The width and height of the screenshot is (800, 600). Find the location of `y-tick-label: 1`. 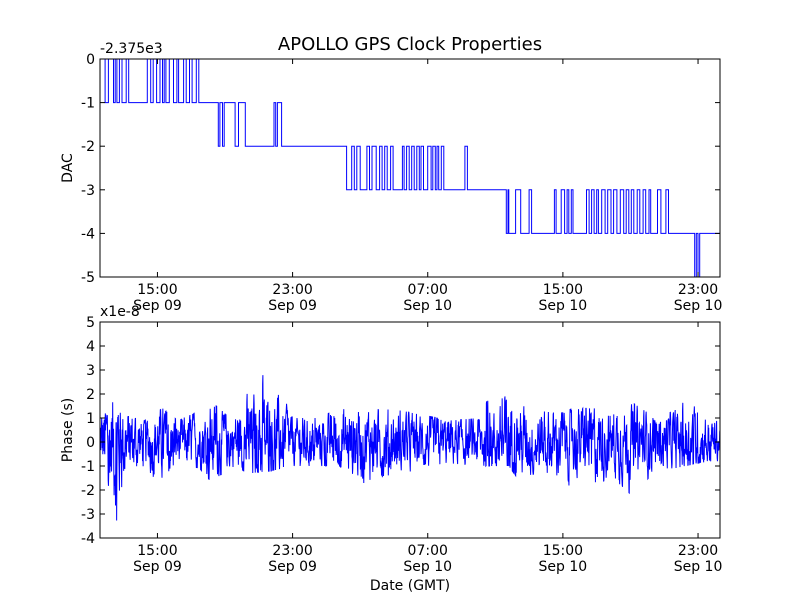

y-tick-label: 1 is located at coordinates (90, 419).